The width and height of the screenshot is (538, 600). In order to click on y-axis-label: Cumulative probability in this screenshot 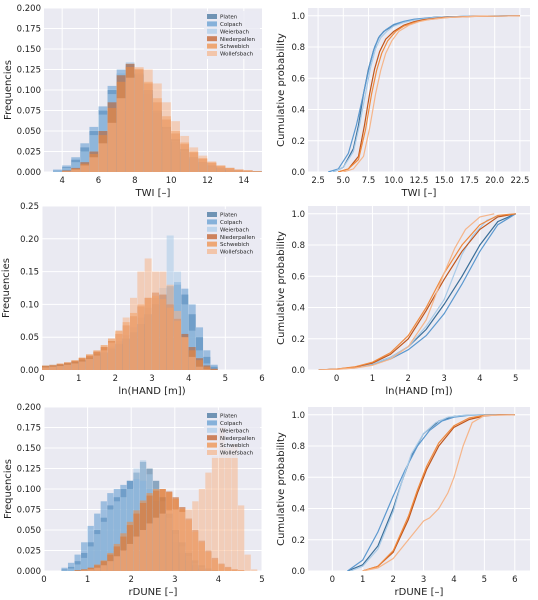, I will do `click(281, 288)`.